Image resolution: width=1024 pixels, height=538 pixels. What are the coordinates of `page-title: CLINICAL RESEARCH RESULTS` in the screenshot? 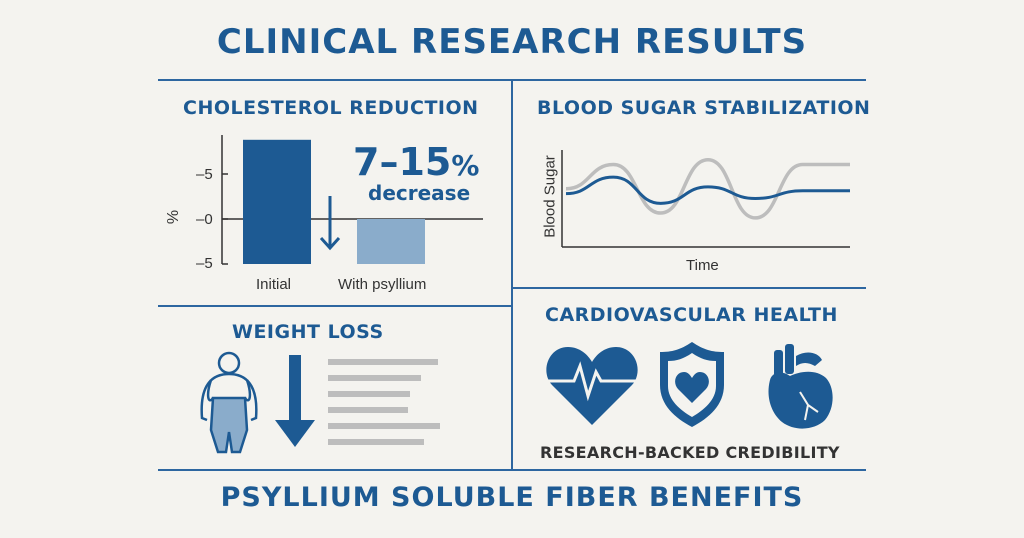 It's located at (512, 42).